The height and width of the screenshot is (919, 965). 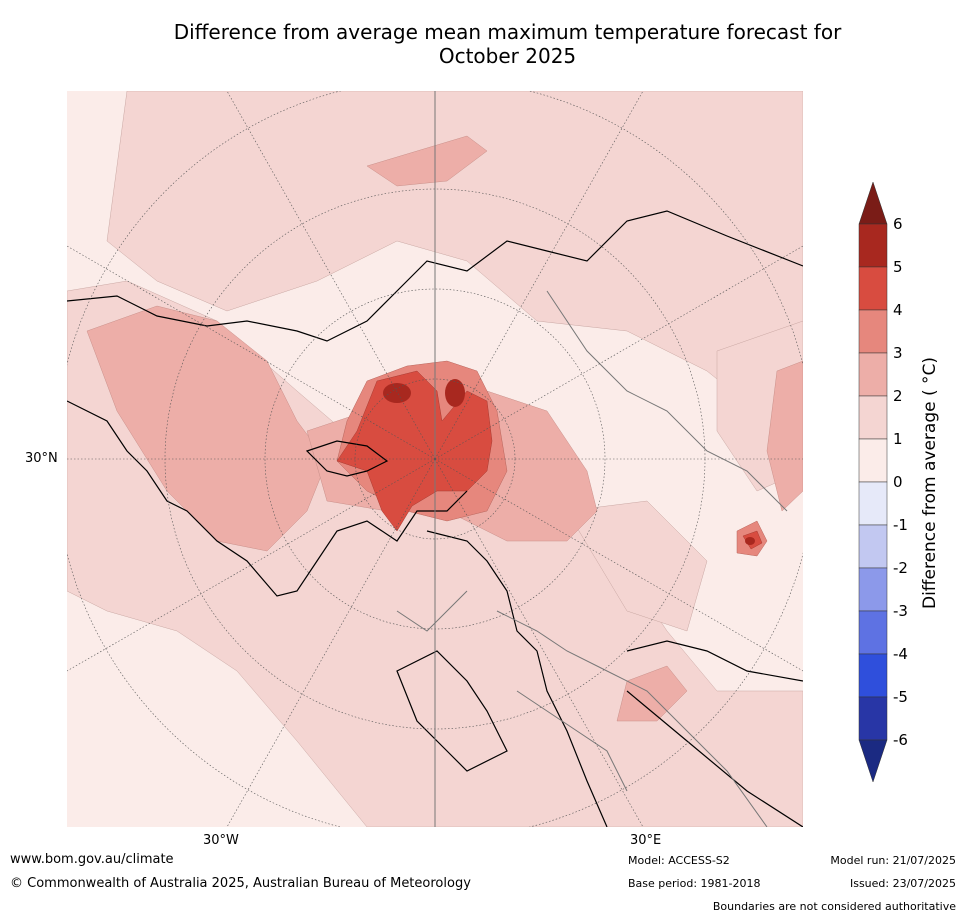 What do you see at coordinates (930, 483) in the screenshot?
I see `colorbar-label: Difference from average ( °C)` at bounding box center [930, 483].